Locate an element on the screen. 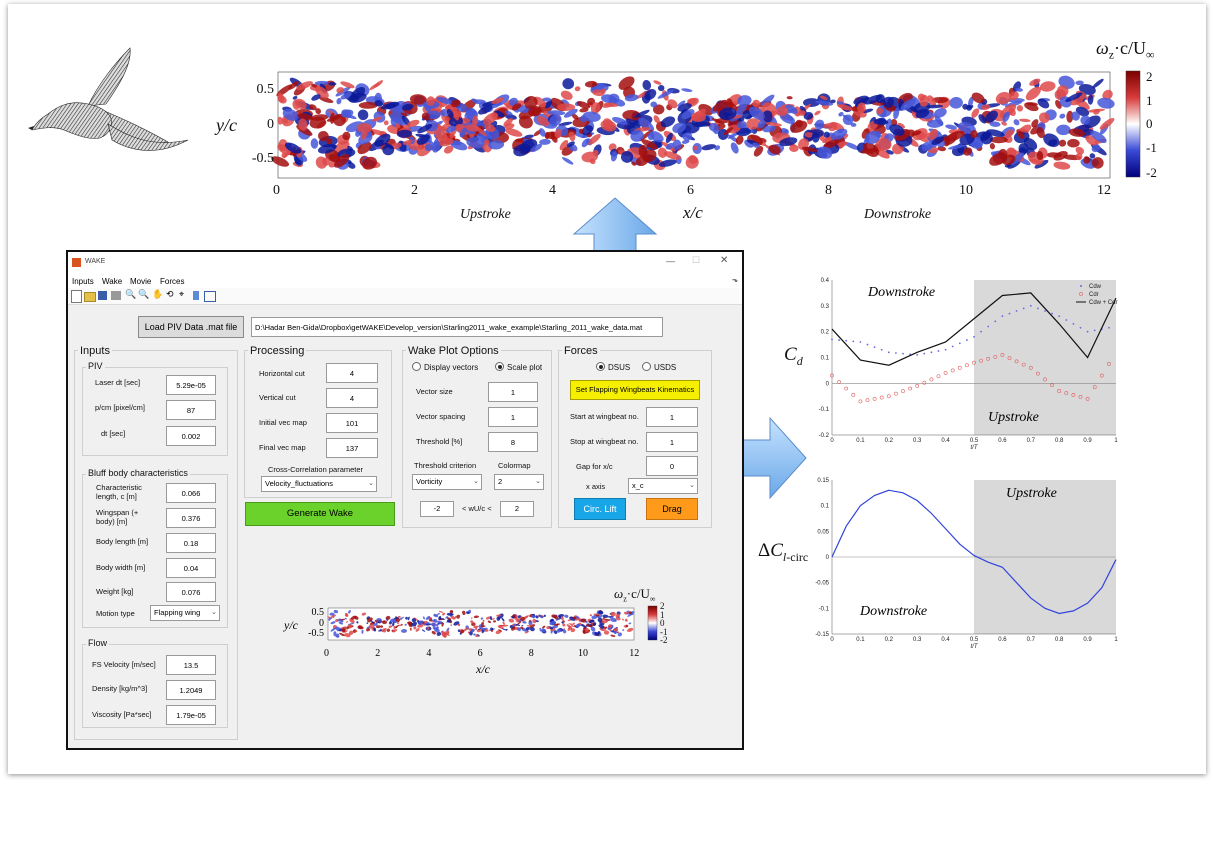  density-input: 1.2049 is located at coordinates (191, 690).